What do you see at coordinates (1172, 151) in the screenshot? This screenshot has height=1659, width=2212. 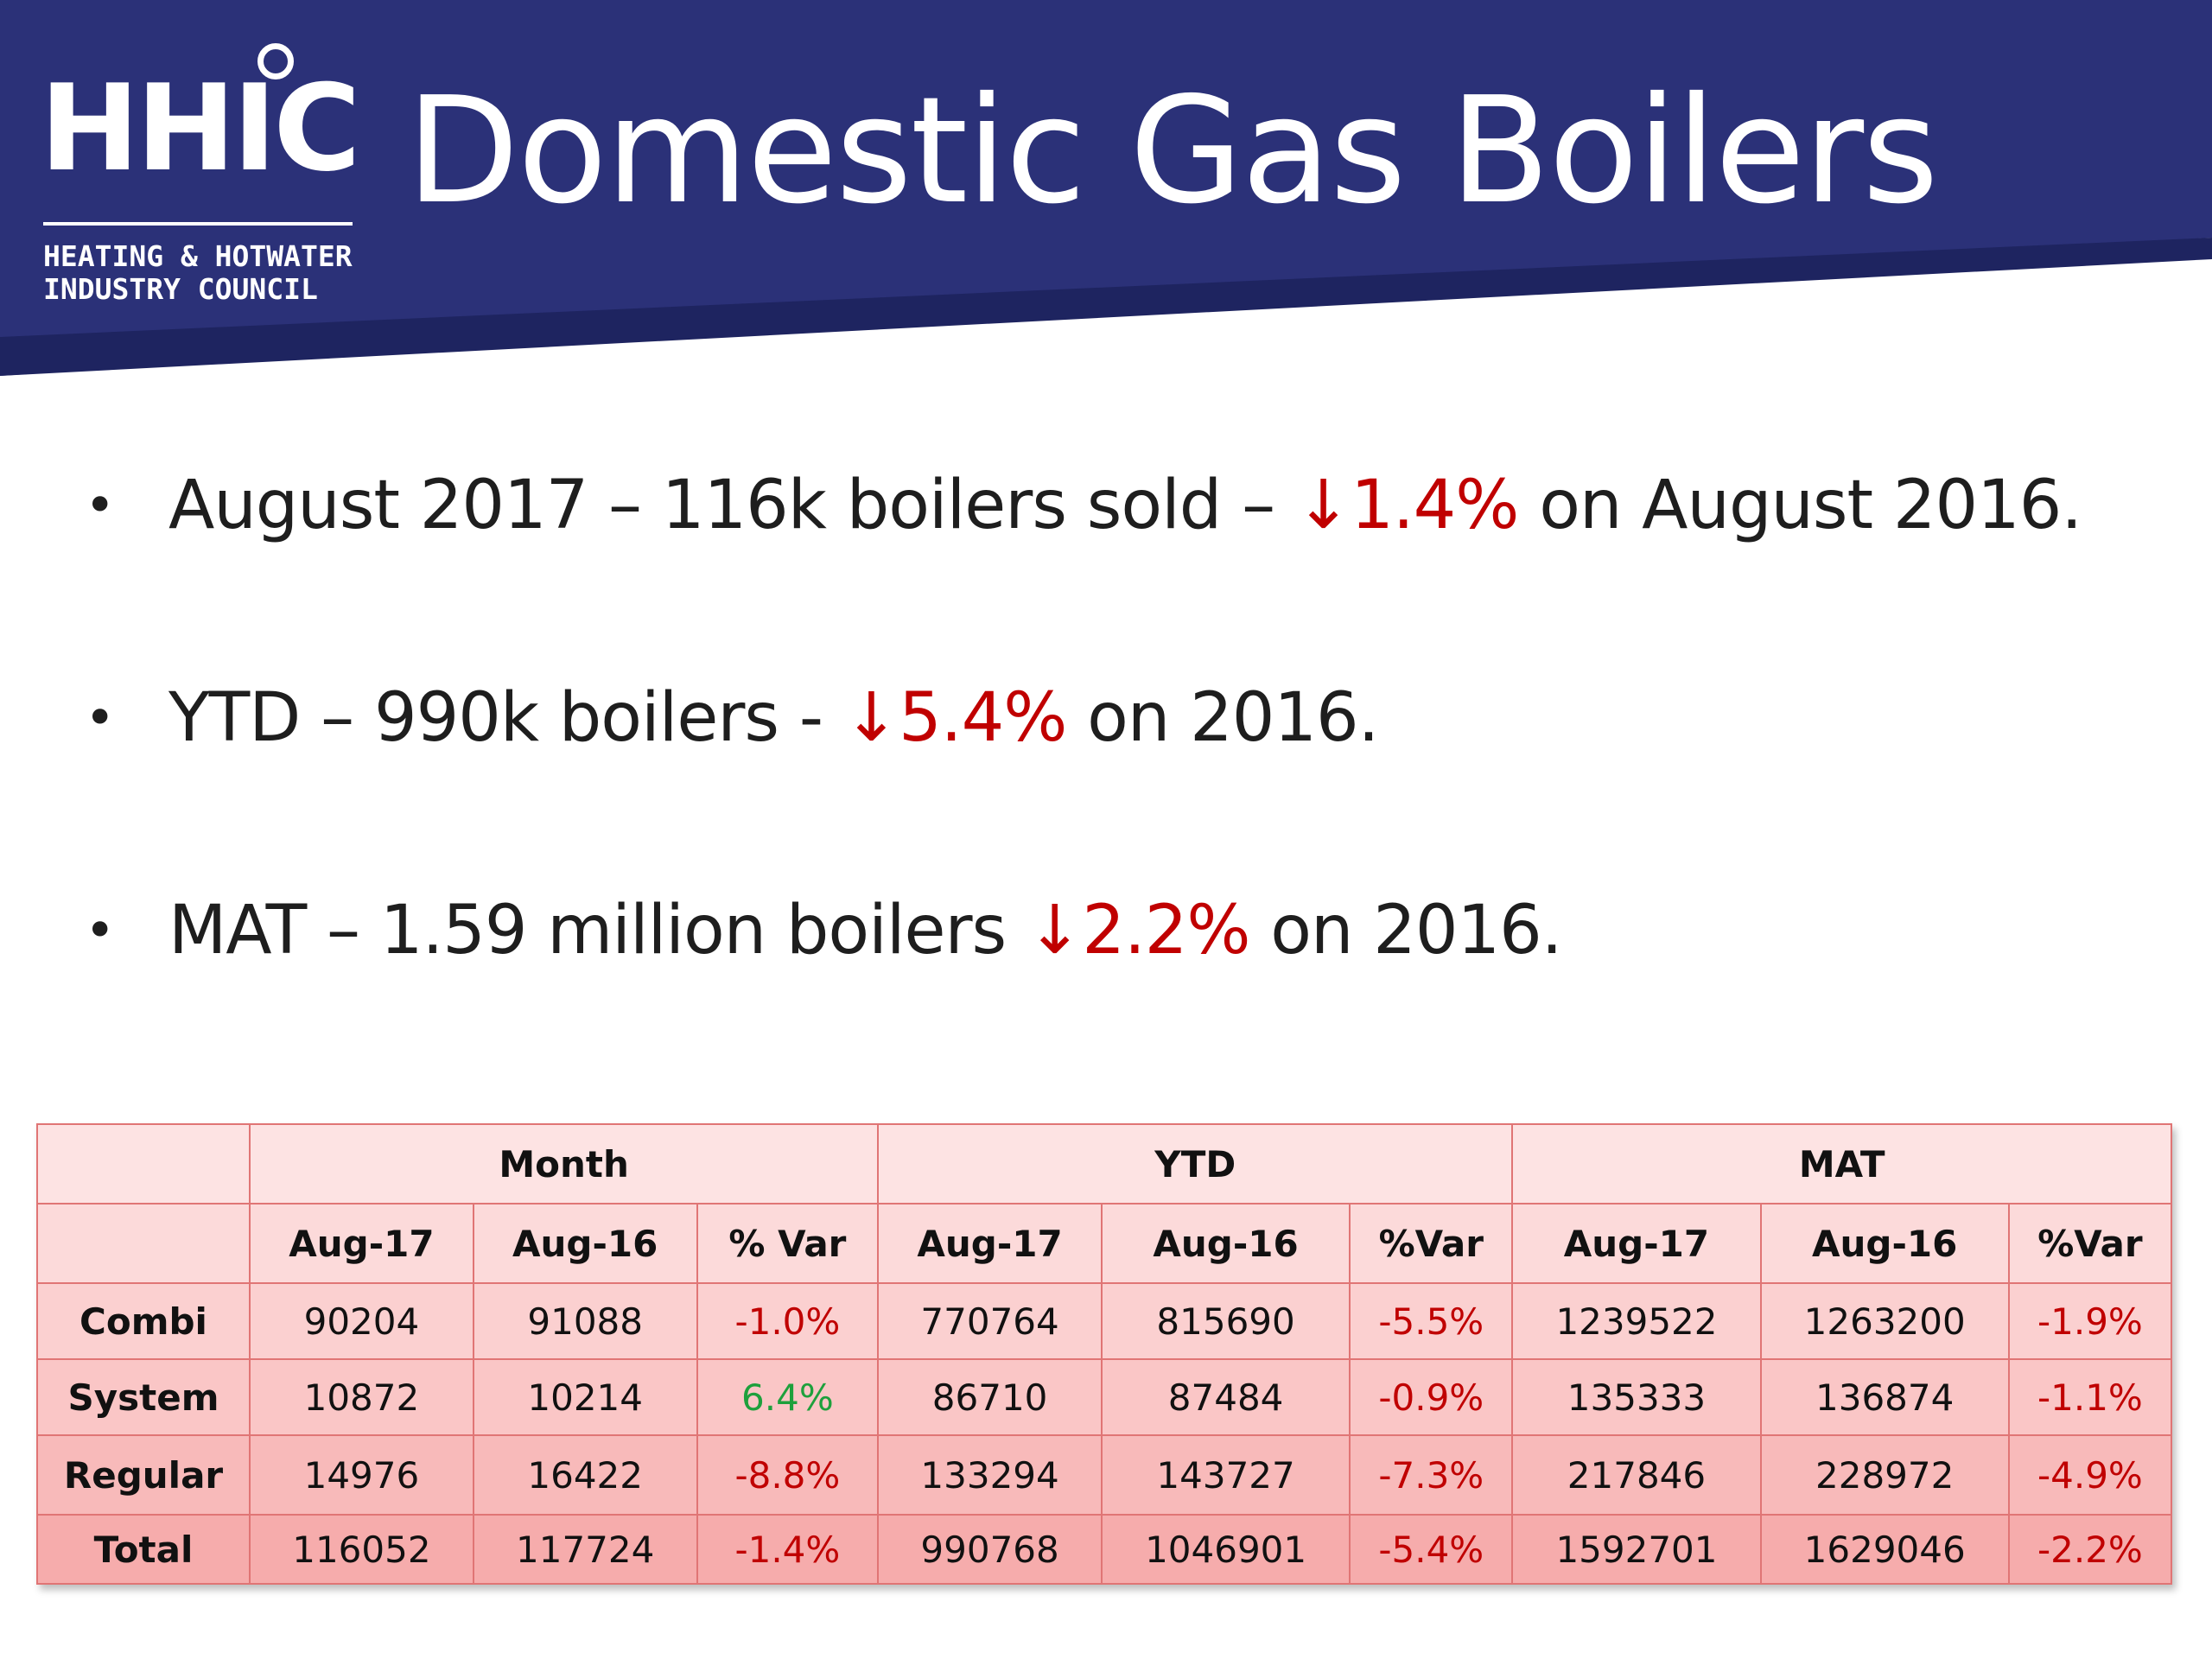 I see `page-title: Domestic Gas Boilers` at bounding box center [1172, 151].